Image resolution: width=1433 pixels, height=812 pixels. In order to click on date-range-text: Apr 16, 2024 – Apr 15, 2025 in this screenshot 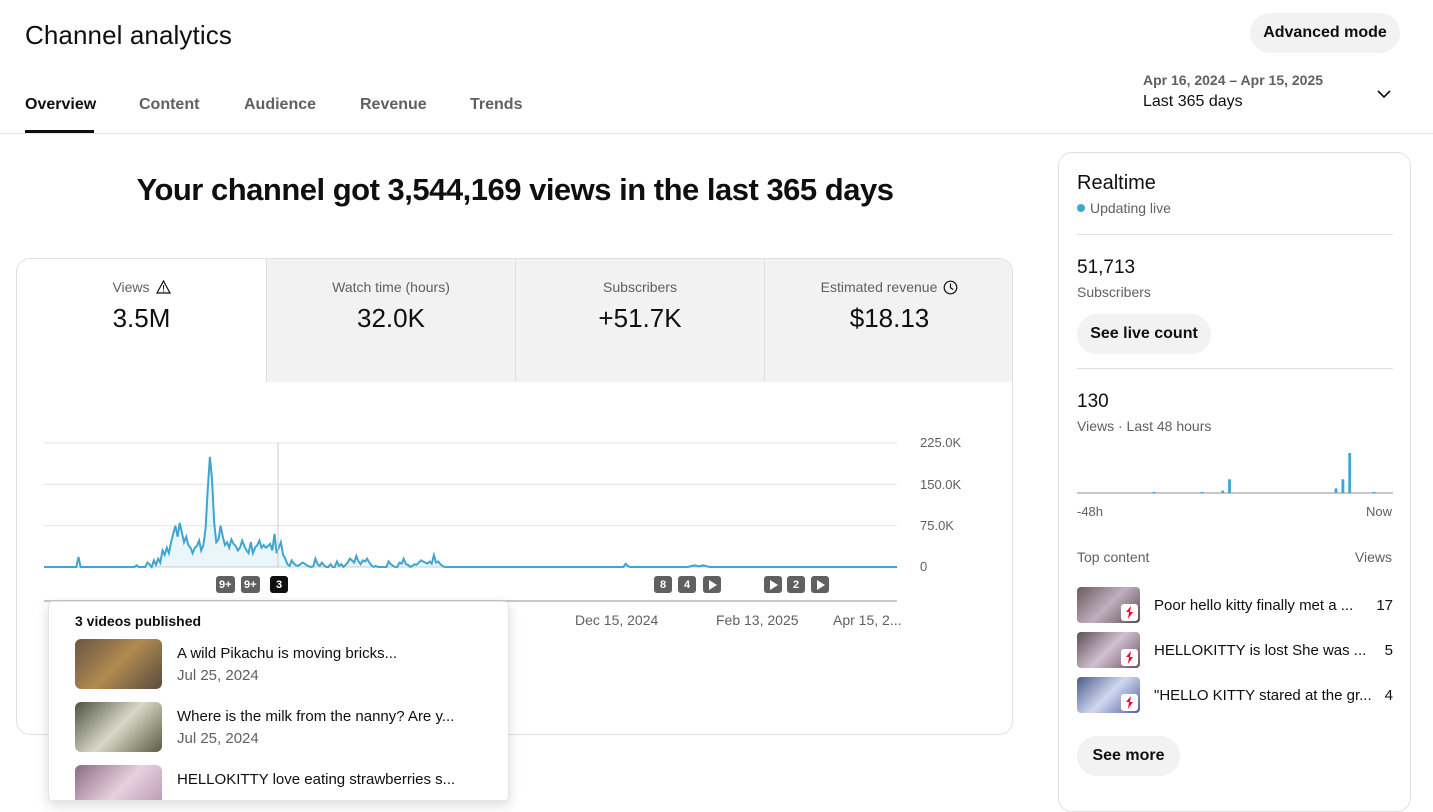, I will do `click(1233, 80)`.